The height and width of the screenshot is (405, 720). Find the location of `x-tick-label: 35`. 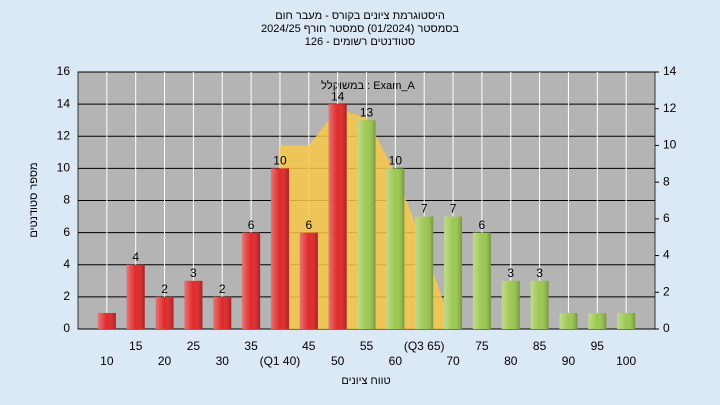

x-tick-label: 35 is located at coordinates (251, 346).